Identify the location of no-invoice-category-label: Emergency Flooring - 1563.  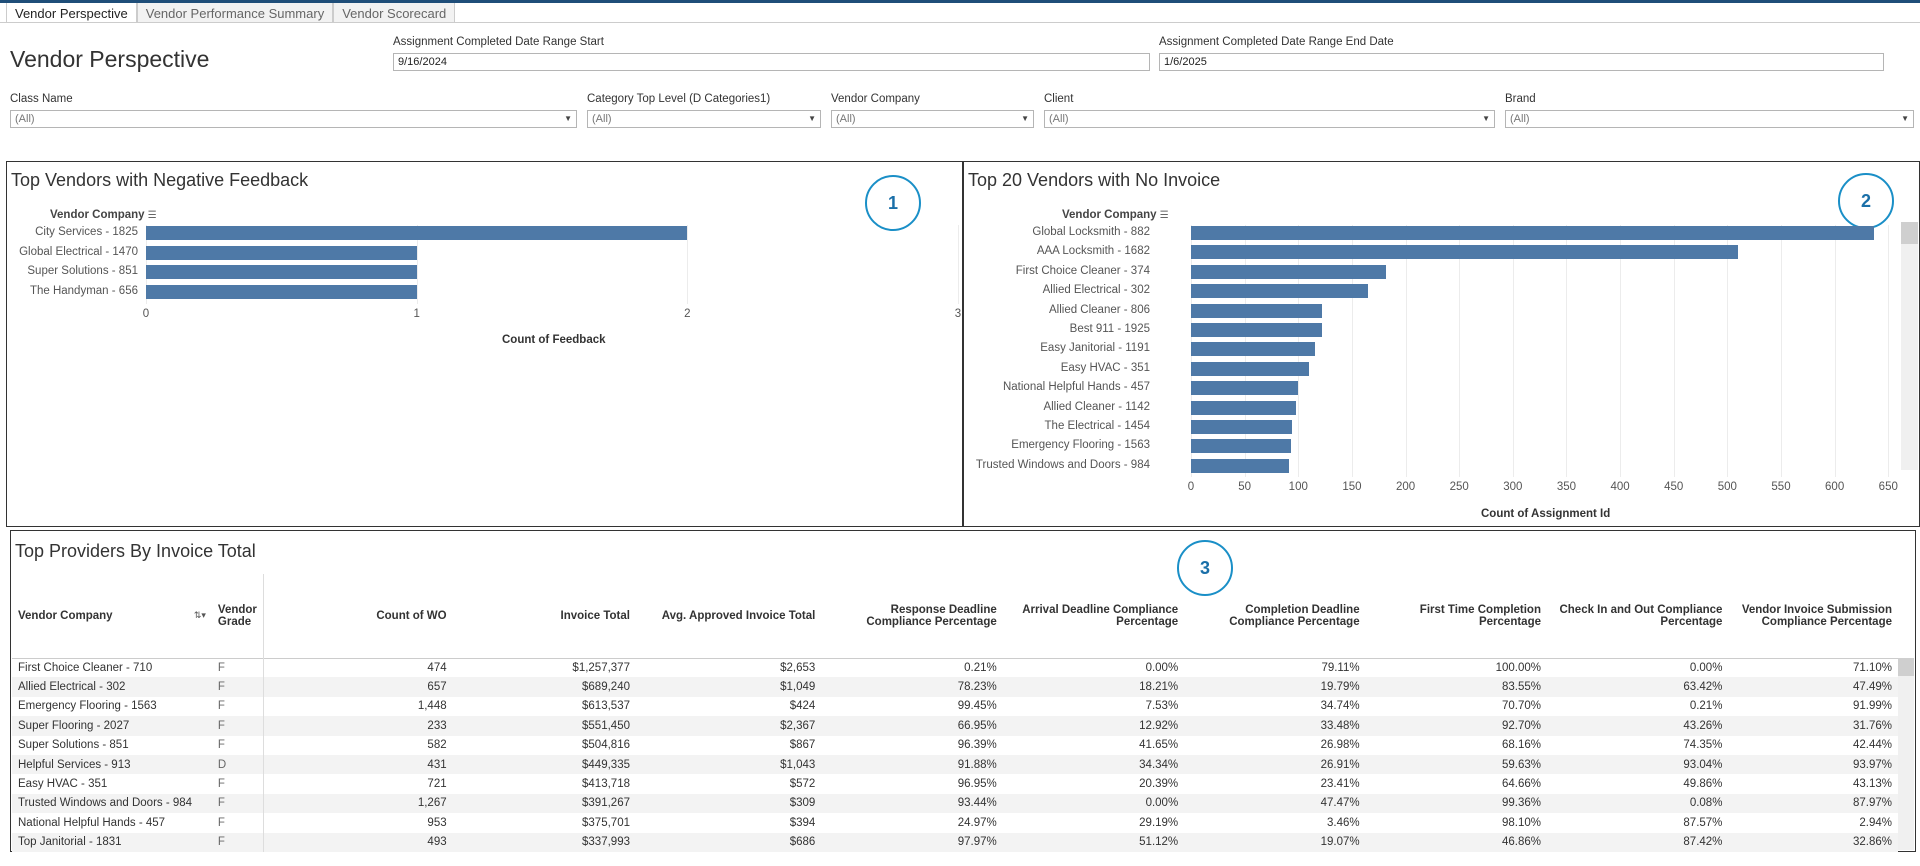
(1080, 445).